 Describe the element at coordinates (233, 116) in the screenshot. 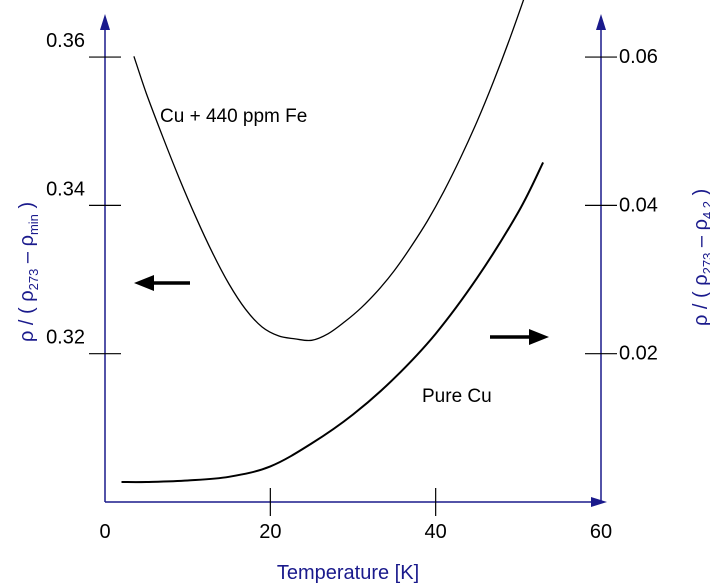

I see `curve-label-cu-fe: Cu + 440 ppm Fe` at that location.